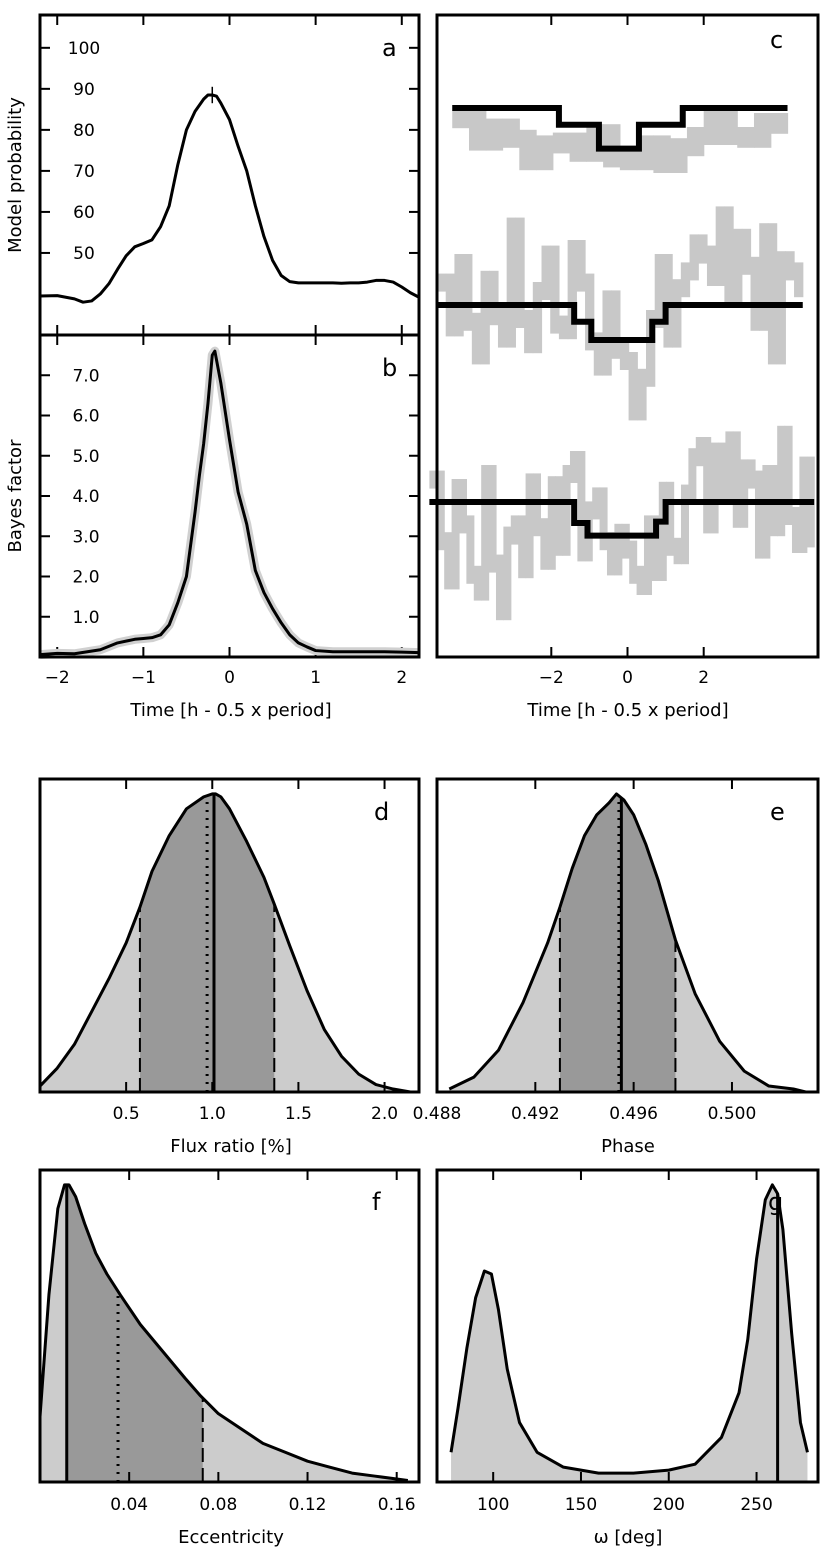 The height and width of the screenshot is (1561, 832). I want to click on panel-d: 0.5 1.0 1.5 2.0 d Flux ratio [%], so click(229, 967).